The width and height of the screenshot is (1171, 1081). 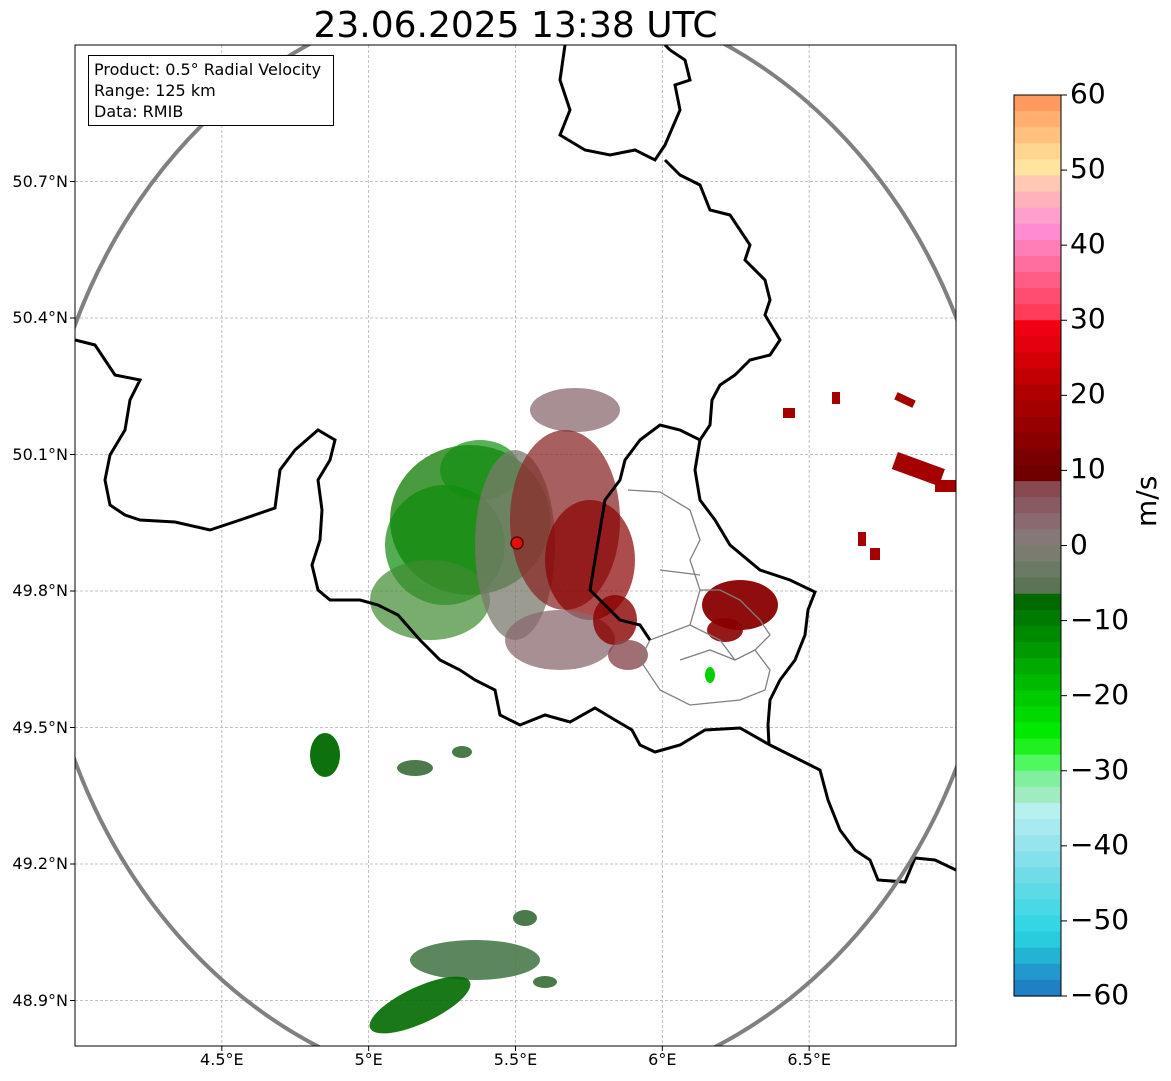 What do you see at coordinates (430, 600) in the screenshot?
I see `echo-green-south` at bounding box center [430, 600].